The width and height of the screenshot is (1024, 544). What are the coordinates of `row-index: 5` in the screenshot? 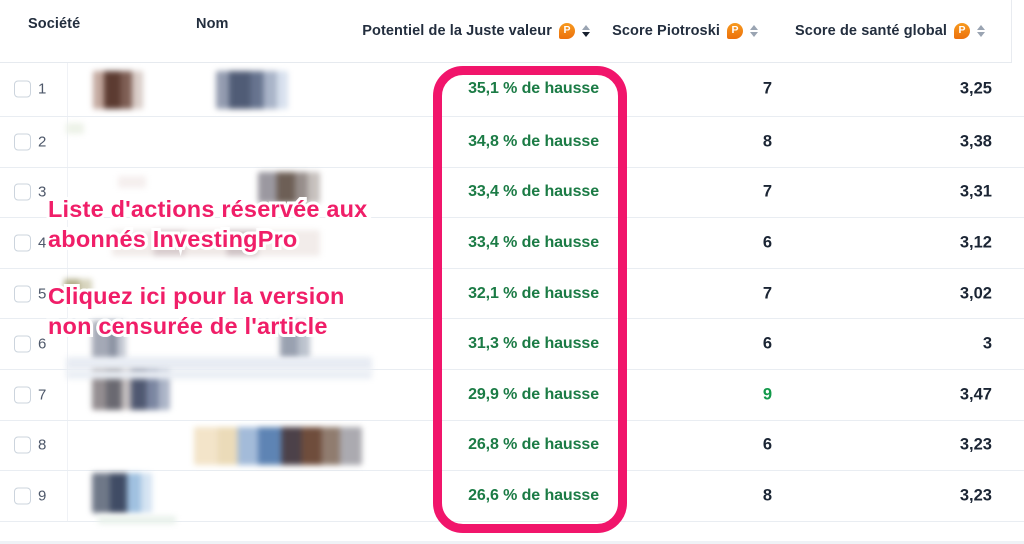 It's located at (42, 294).